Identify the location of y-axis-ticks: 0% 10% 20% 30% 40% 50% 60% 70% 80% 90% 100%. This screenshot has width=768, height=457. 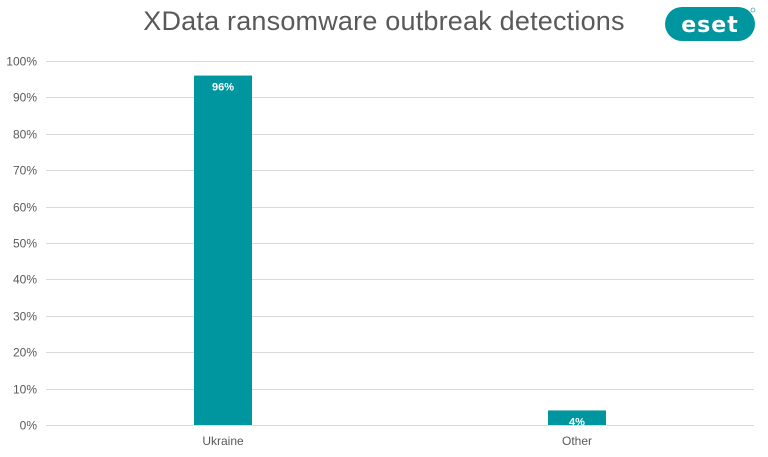
(21, 244).